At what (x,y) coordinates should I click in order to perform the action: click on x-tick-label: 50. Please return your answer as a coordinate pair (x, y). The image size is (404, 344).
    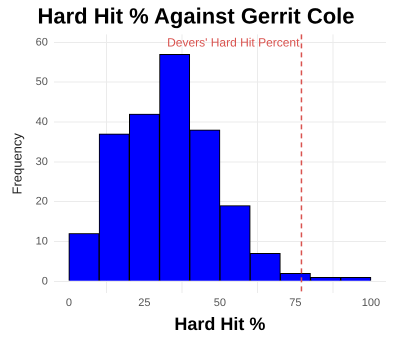
    Looking at the image, I should click on (220, 302).